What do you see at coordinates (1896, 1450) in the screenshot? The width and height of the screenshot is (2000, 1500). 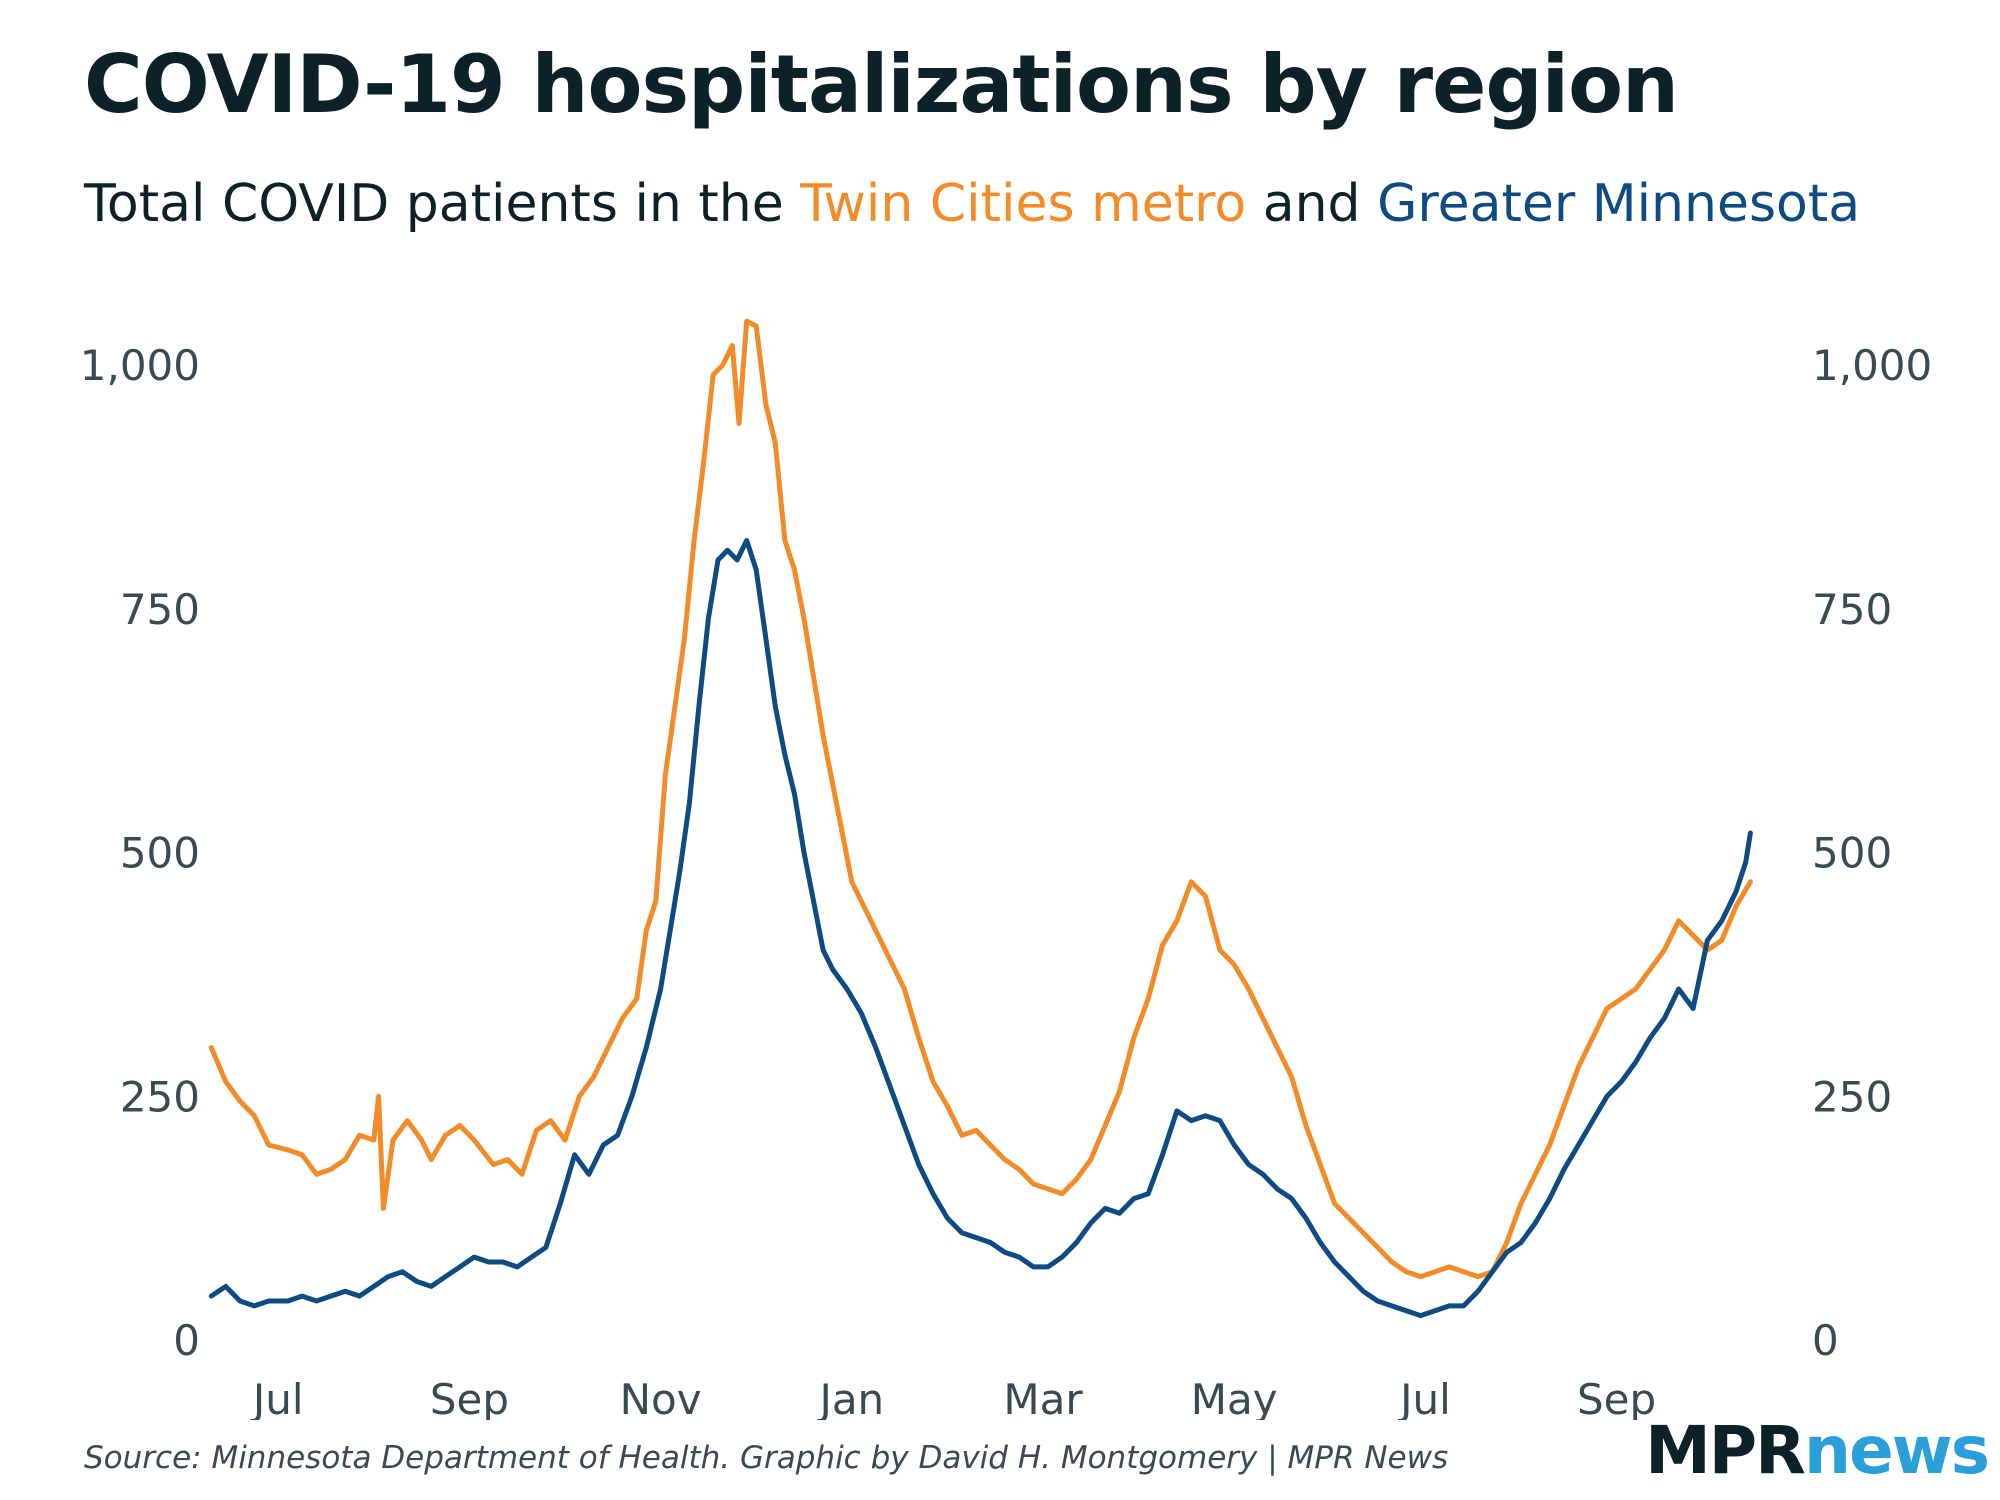 I see `logo-part-news: news` at bounding box center [1896, 1450].